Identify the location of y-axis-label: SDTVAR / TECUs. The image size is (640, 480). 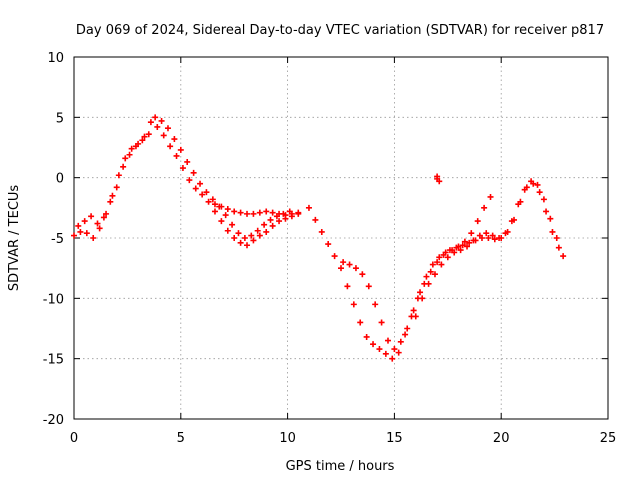
(14, 238).